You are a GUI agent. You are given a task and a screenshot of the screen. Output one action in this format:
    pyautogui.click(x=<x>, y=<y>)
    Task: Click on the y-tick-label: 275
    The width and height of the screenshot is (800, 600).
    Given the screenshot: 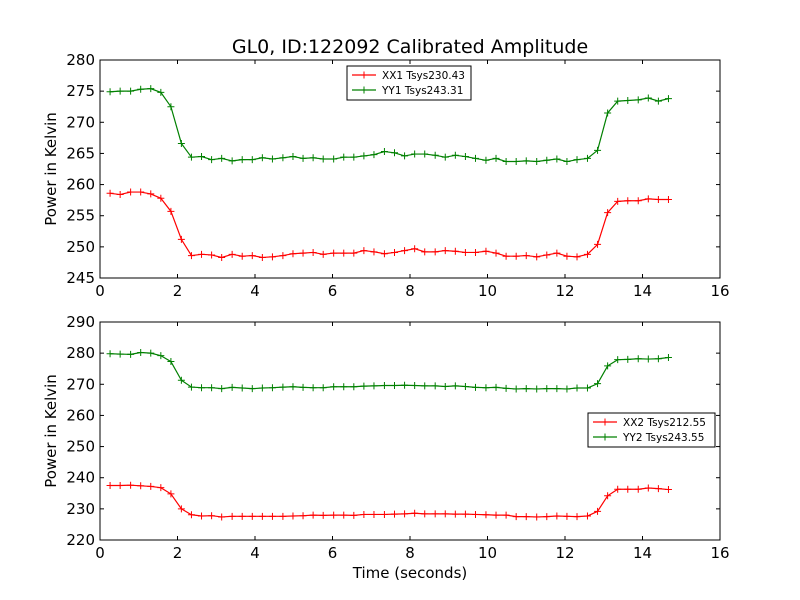 What is the action you would take?
    pyautogui.click(x=80, y=91)
    